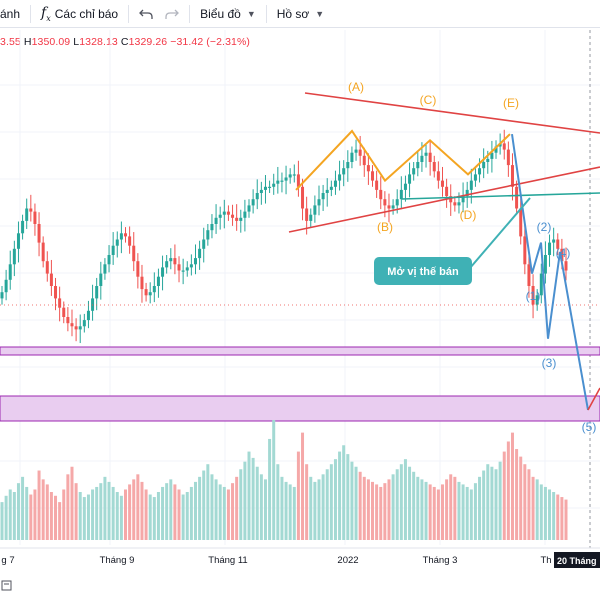  I want to click on undo-button, so click(146, 14).